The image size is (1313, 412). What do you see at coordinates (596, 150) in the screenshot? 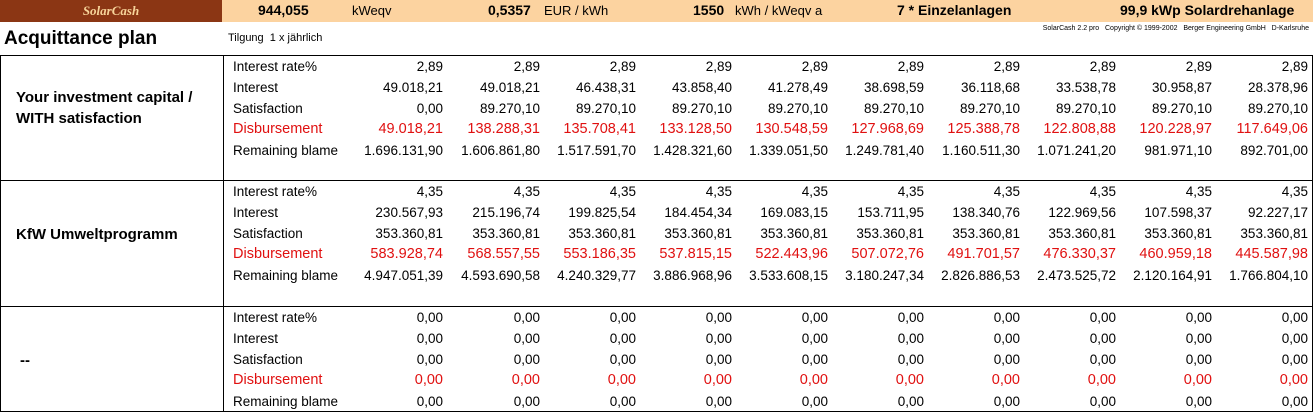
I see `value-cell: 1.517.591,70` at bounding box center [596, 150].